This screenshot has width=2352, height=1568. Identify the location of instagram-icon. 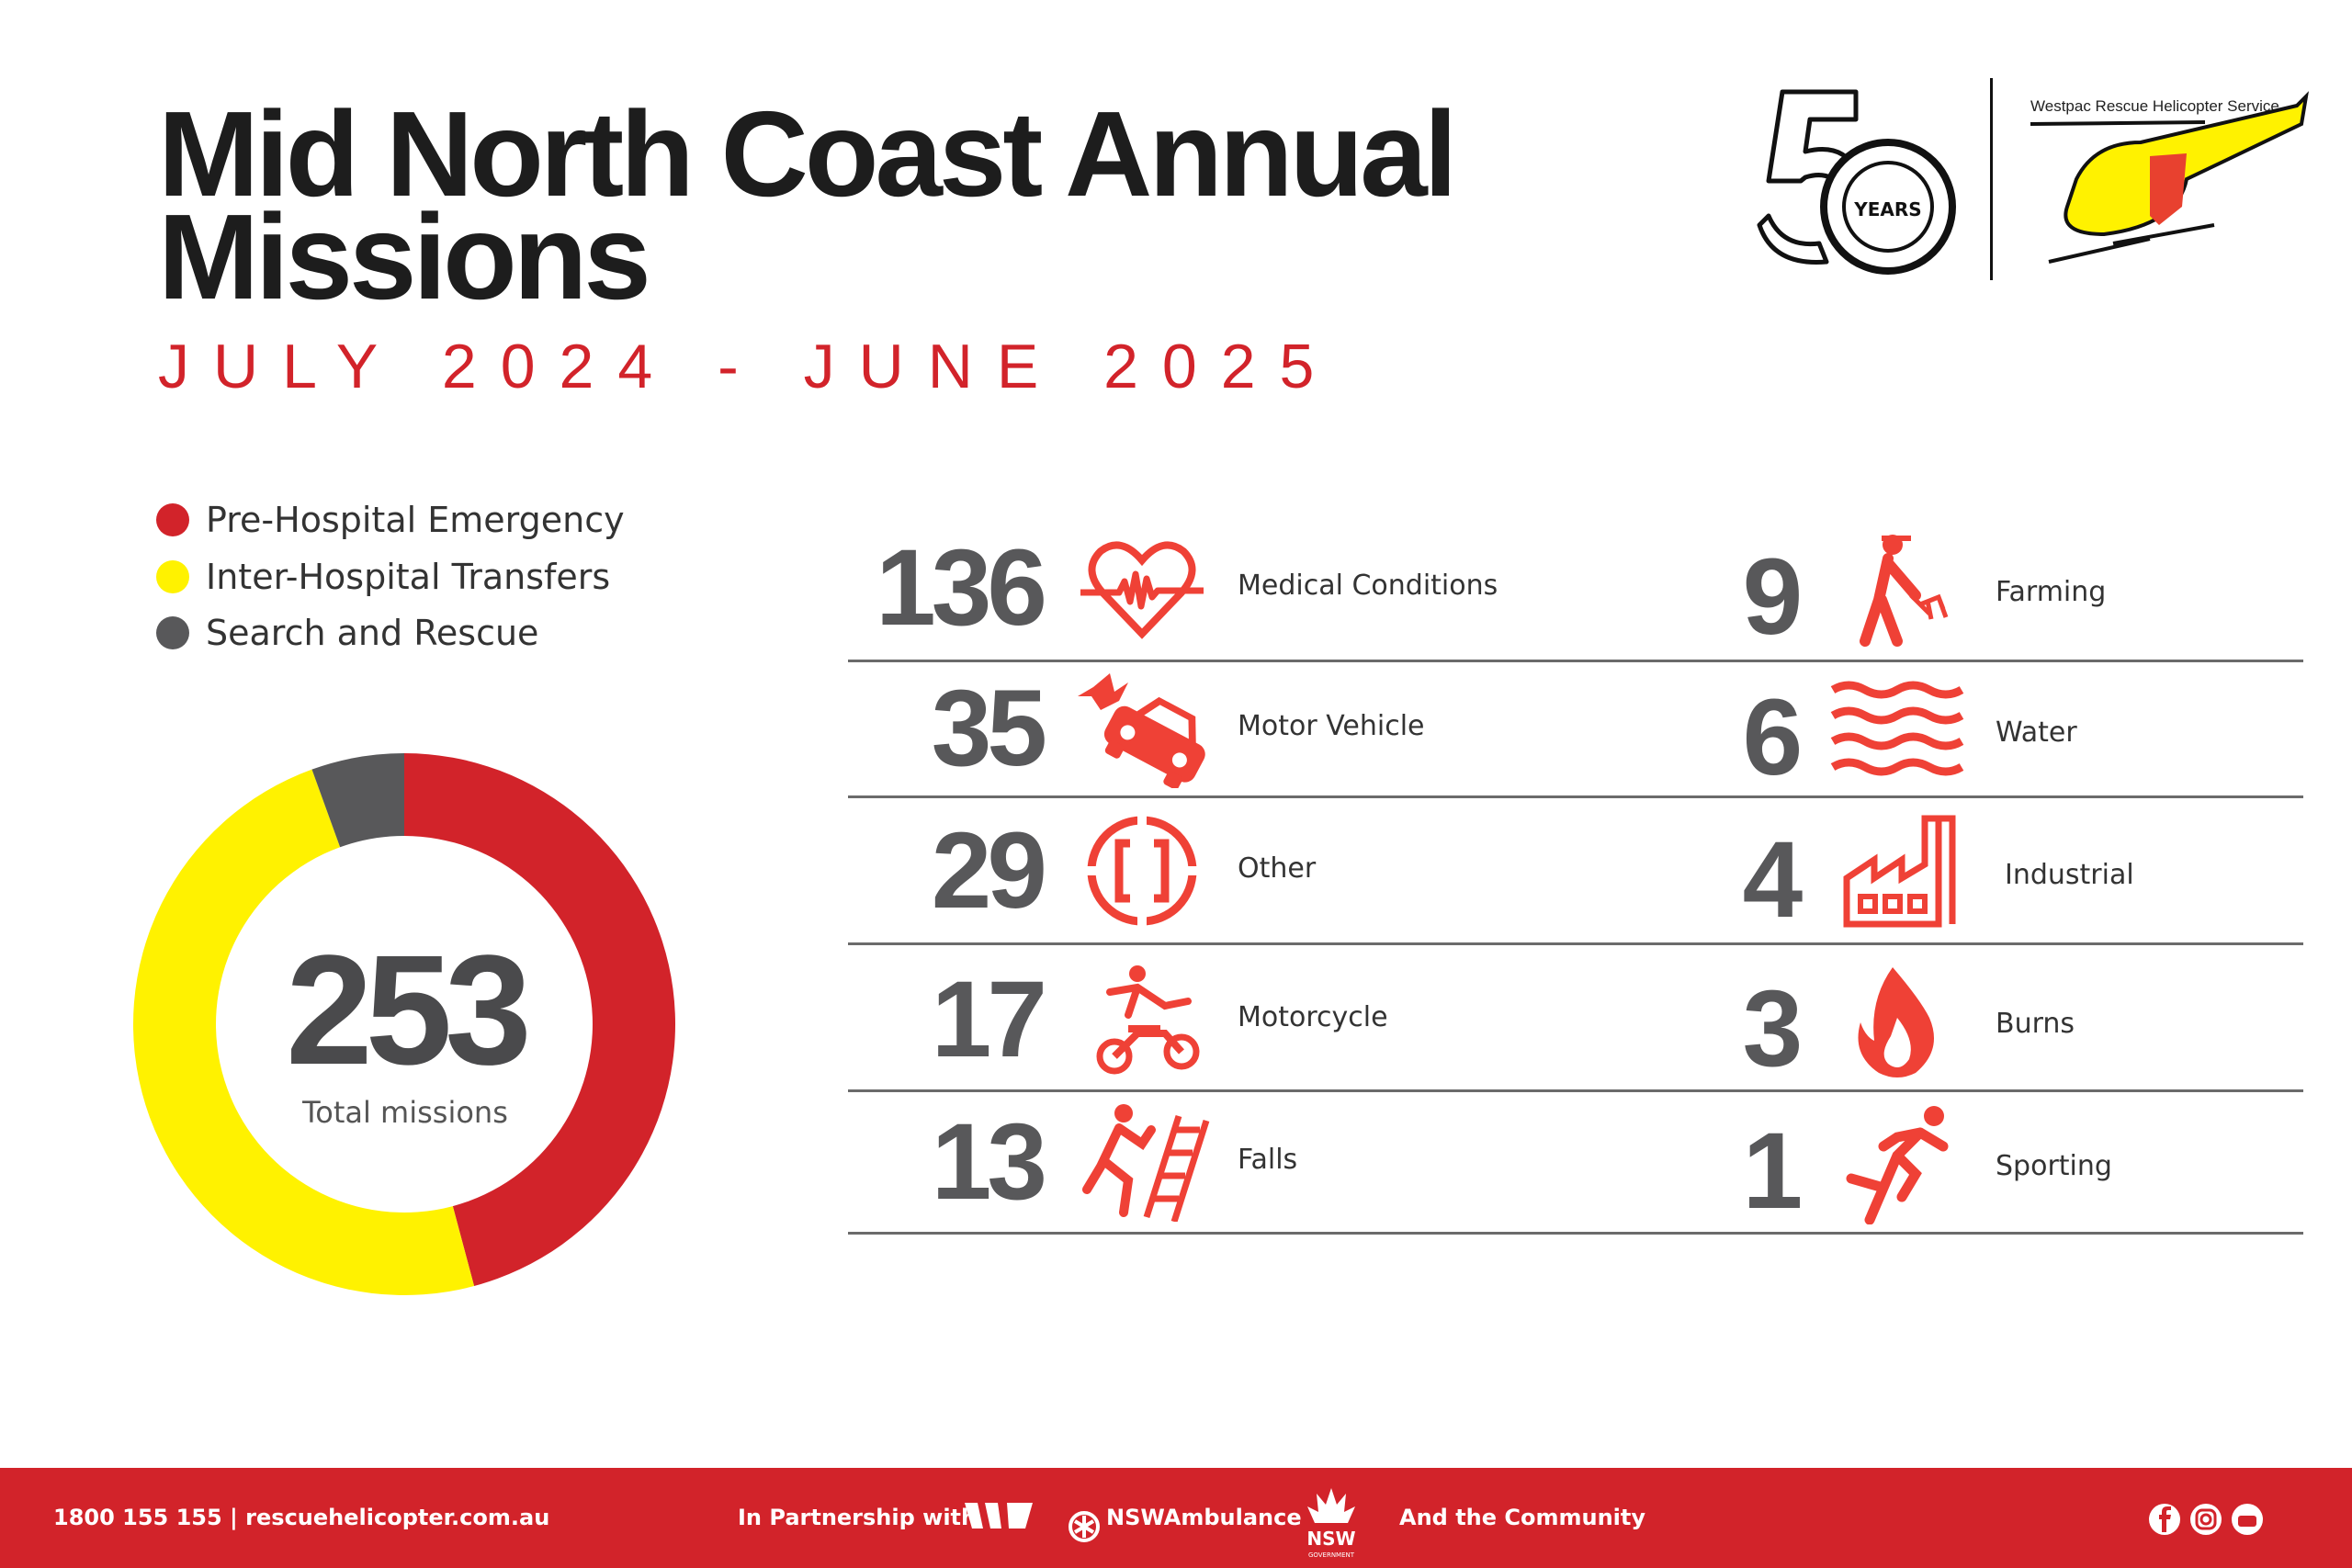
(2206, 1519).